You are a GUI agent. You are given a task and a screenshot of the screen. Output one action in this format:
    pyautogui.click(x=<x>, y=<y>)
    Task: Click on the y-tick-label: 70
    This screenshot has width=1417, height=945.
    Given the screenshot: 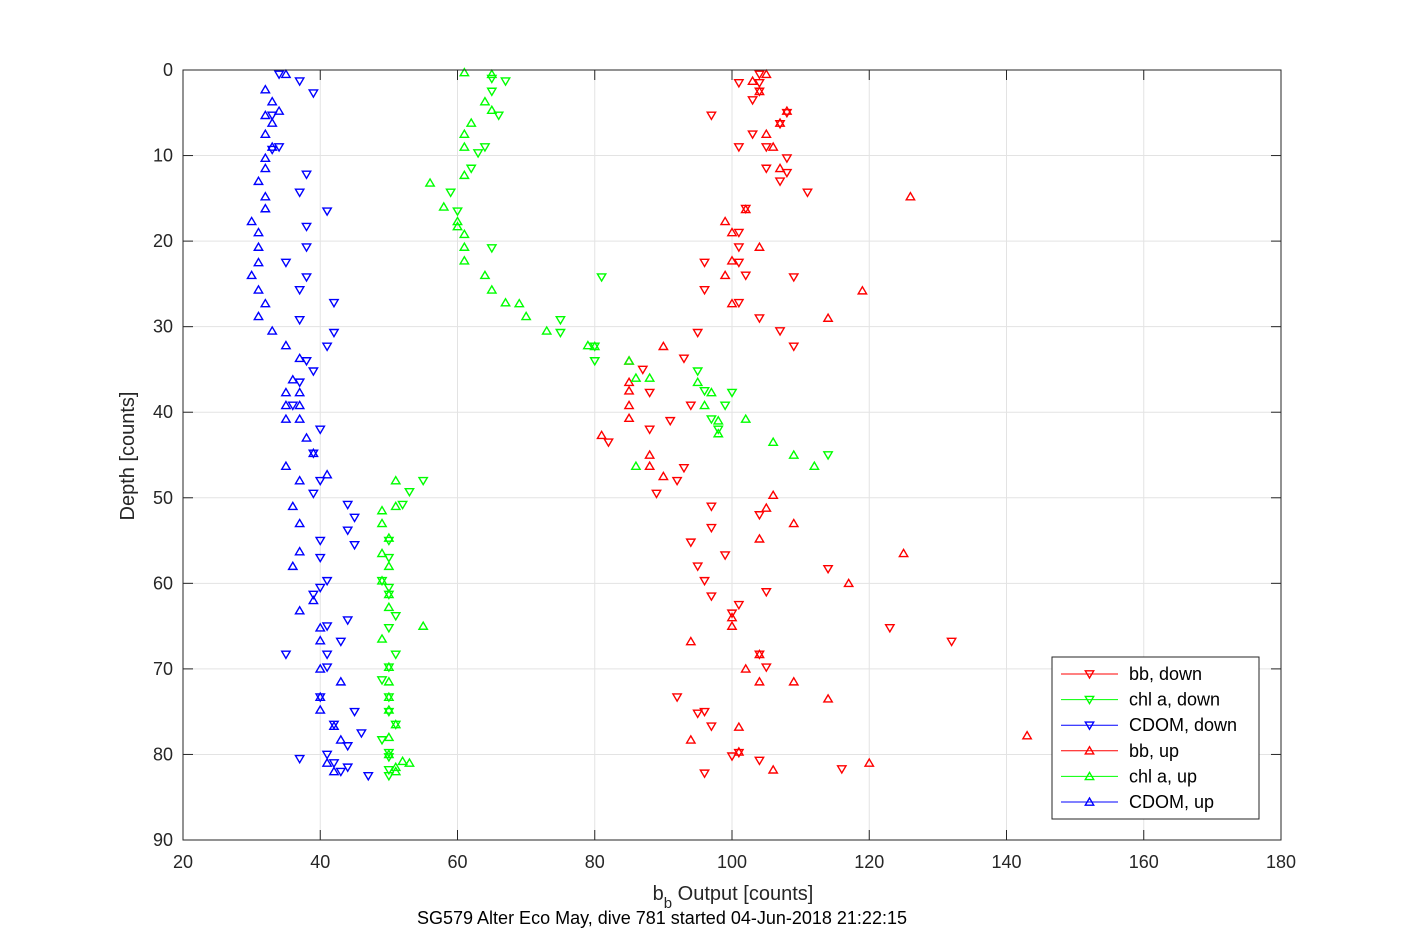 What is the action you would take?
    pyautogui.click(x=163, y=669)
    